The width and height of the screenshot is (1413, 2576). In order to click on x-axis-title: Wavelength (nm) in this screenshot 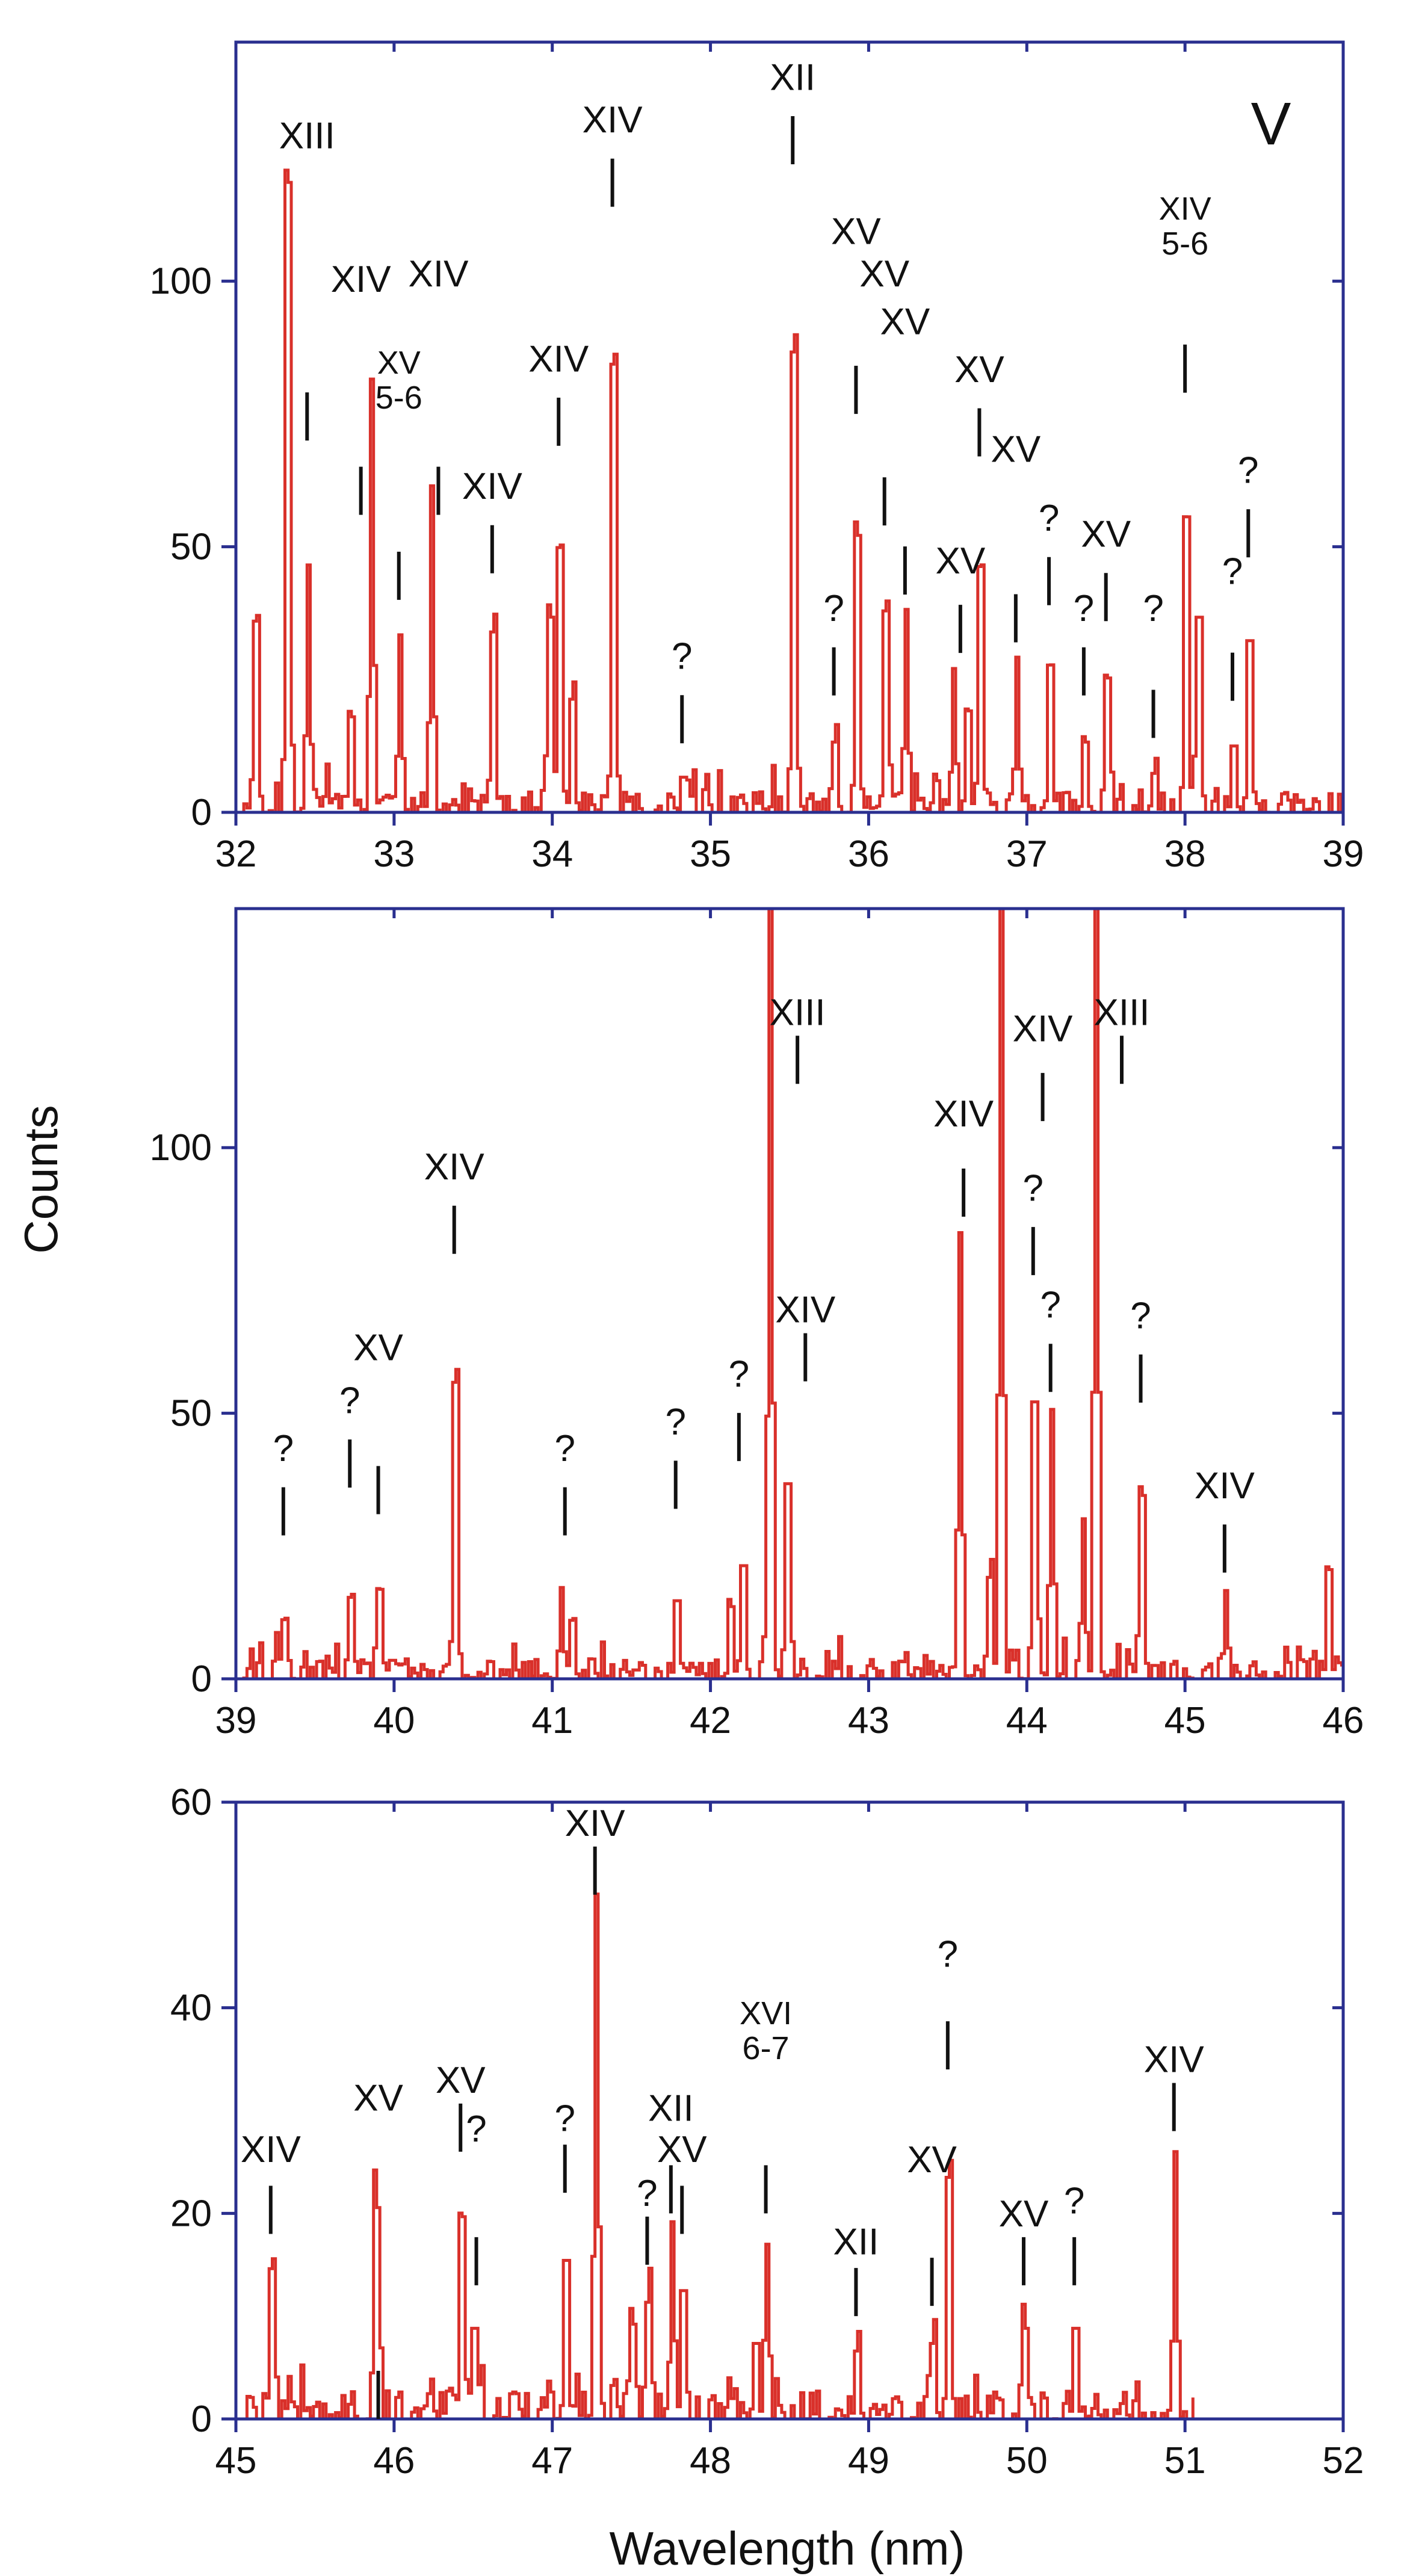, I will do `click(787, 2548)`.